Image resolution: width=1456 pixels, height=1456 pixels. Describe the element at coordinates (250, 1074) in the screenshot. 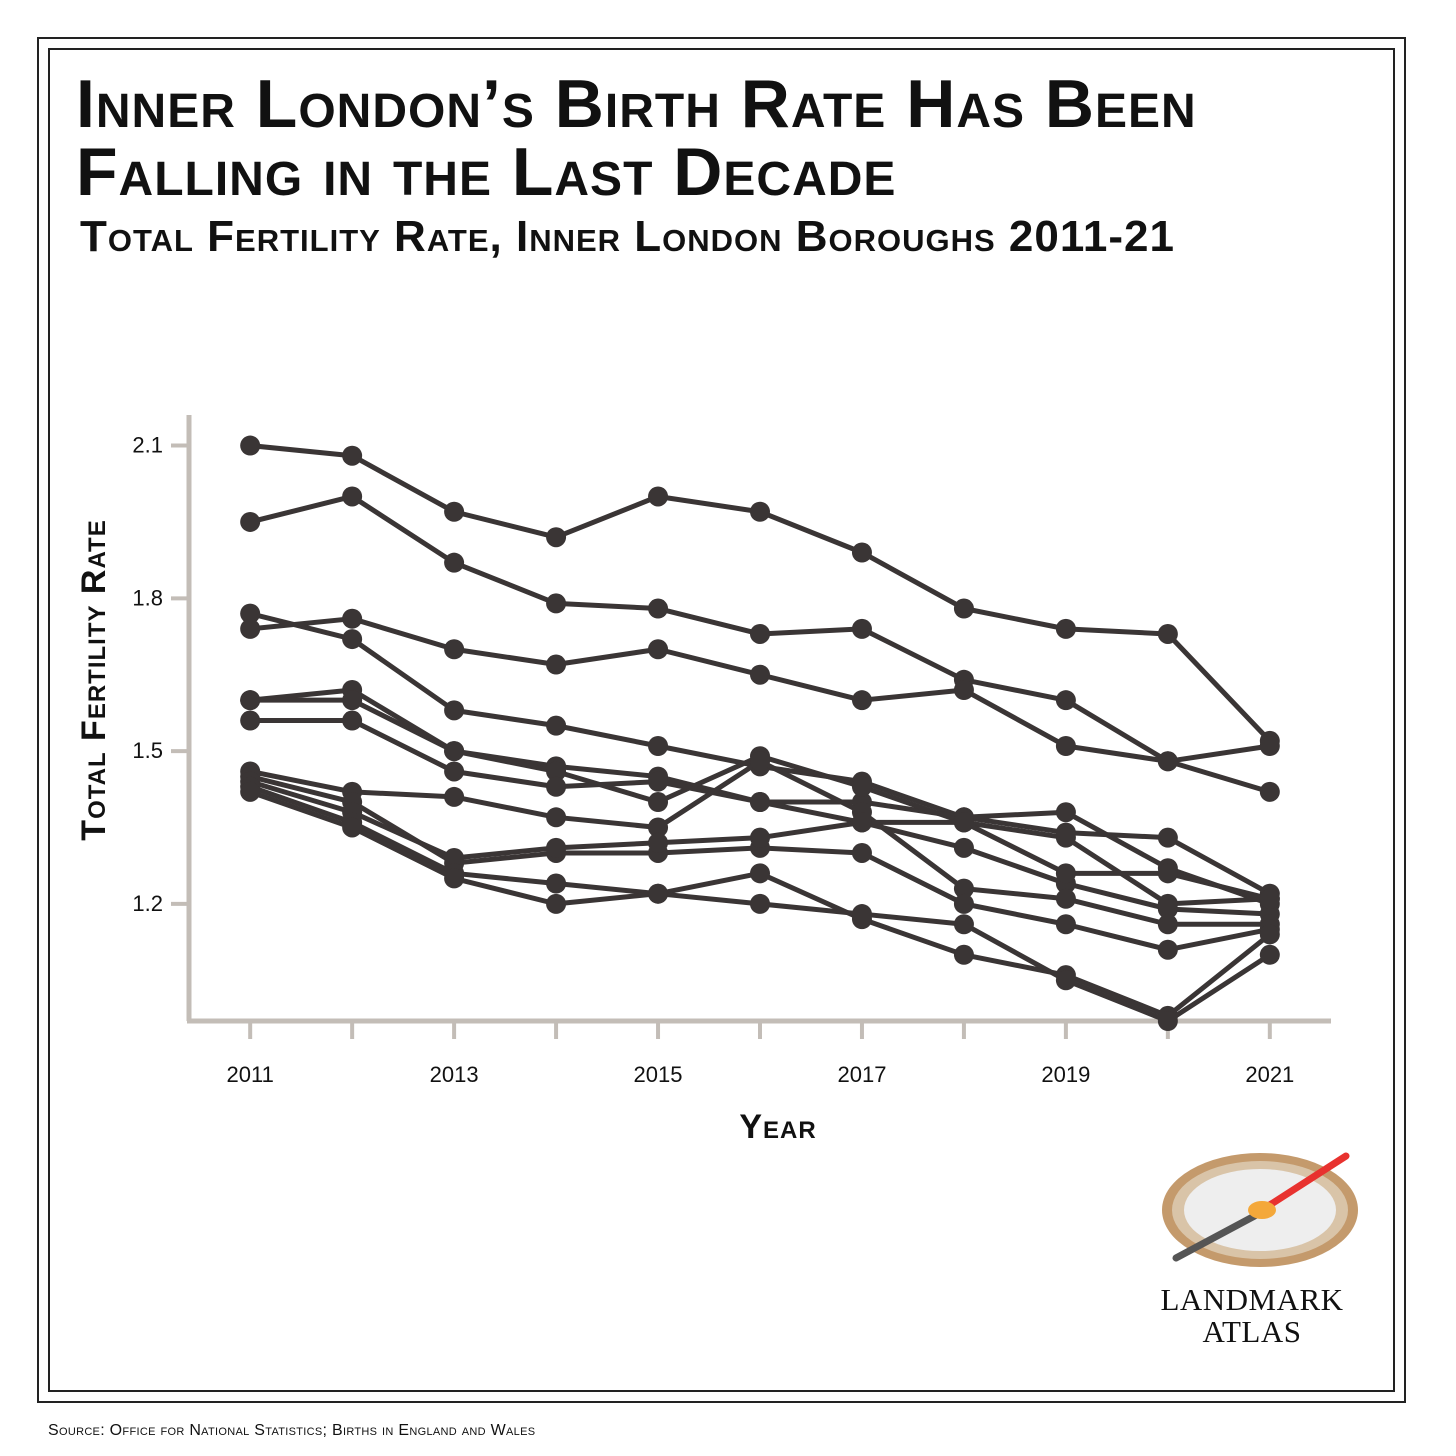

I see `x-tick-label: 2011` at that location.